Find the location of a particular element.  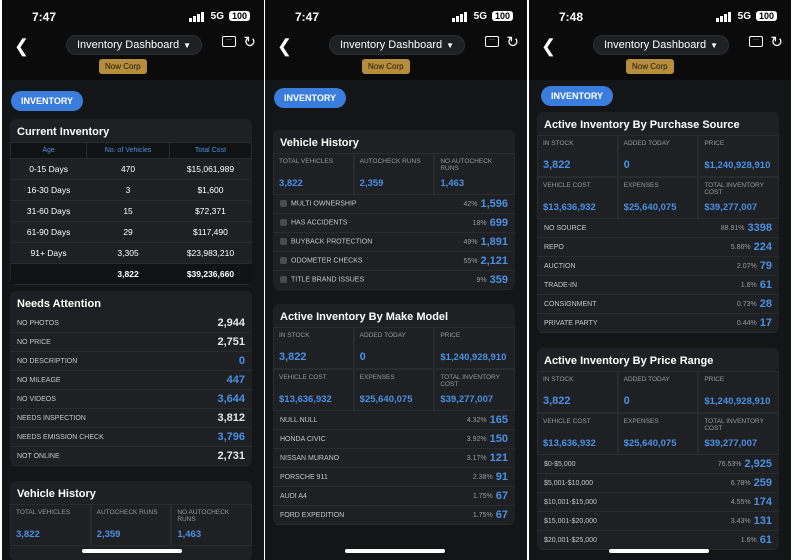

stat-label: TOTAL VEHICLES is located at coordinates (306, 161).